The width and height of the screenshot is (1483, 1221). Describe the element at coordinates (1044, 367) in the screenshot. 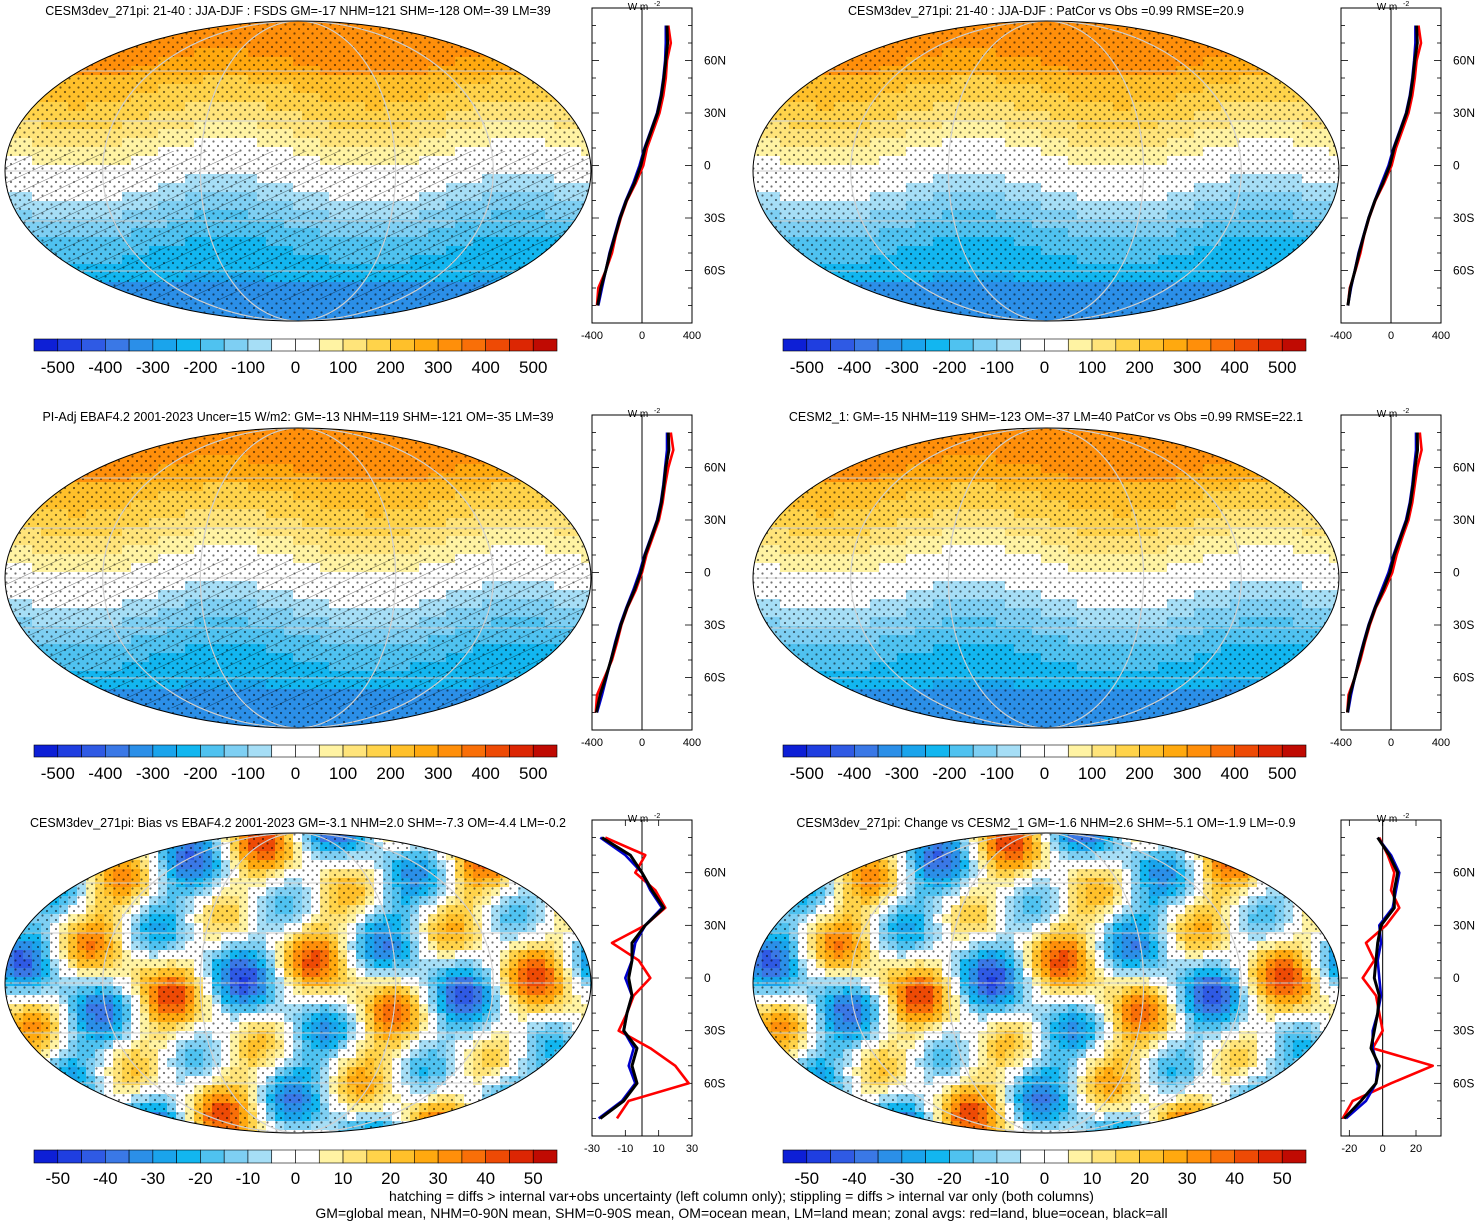

I see `colorbar-tick-label: 0` at that location.